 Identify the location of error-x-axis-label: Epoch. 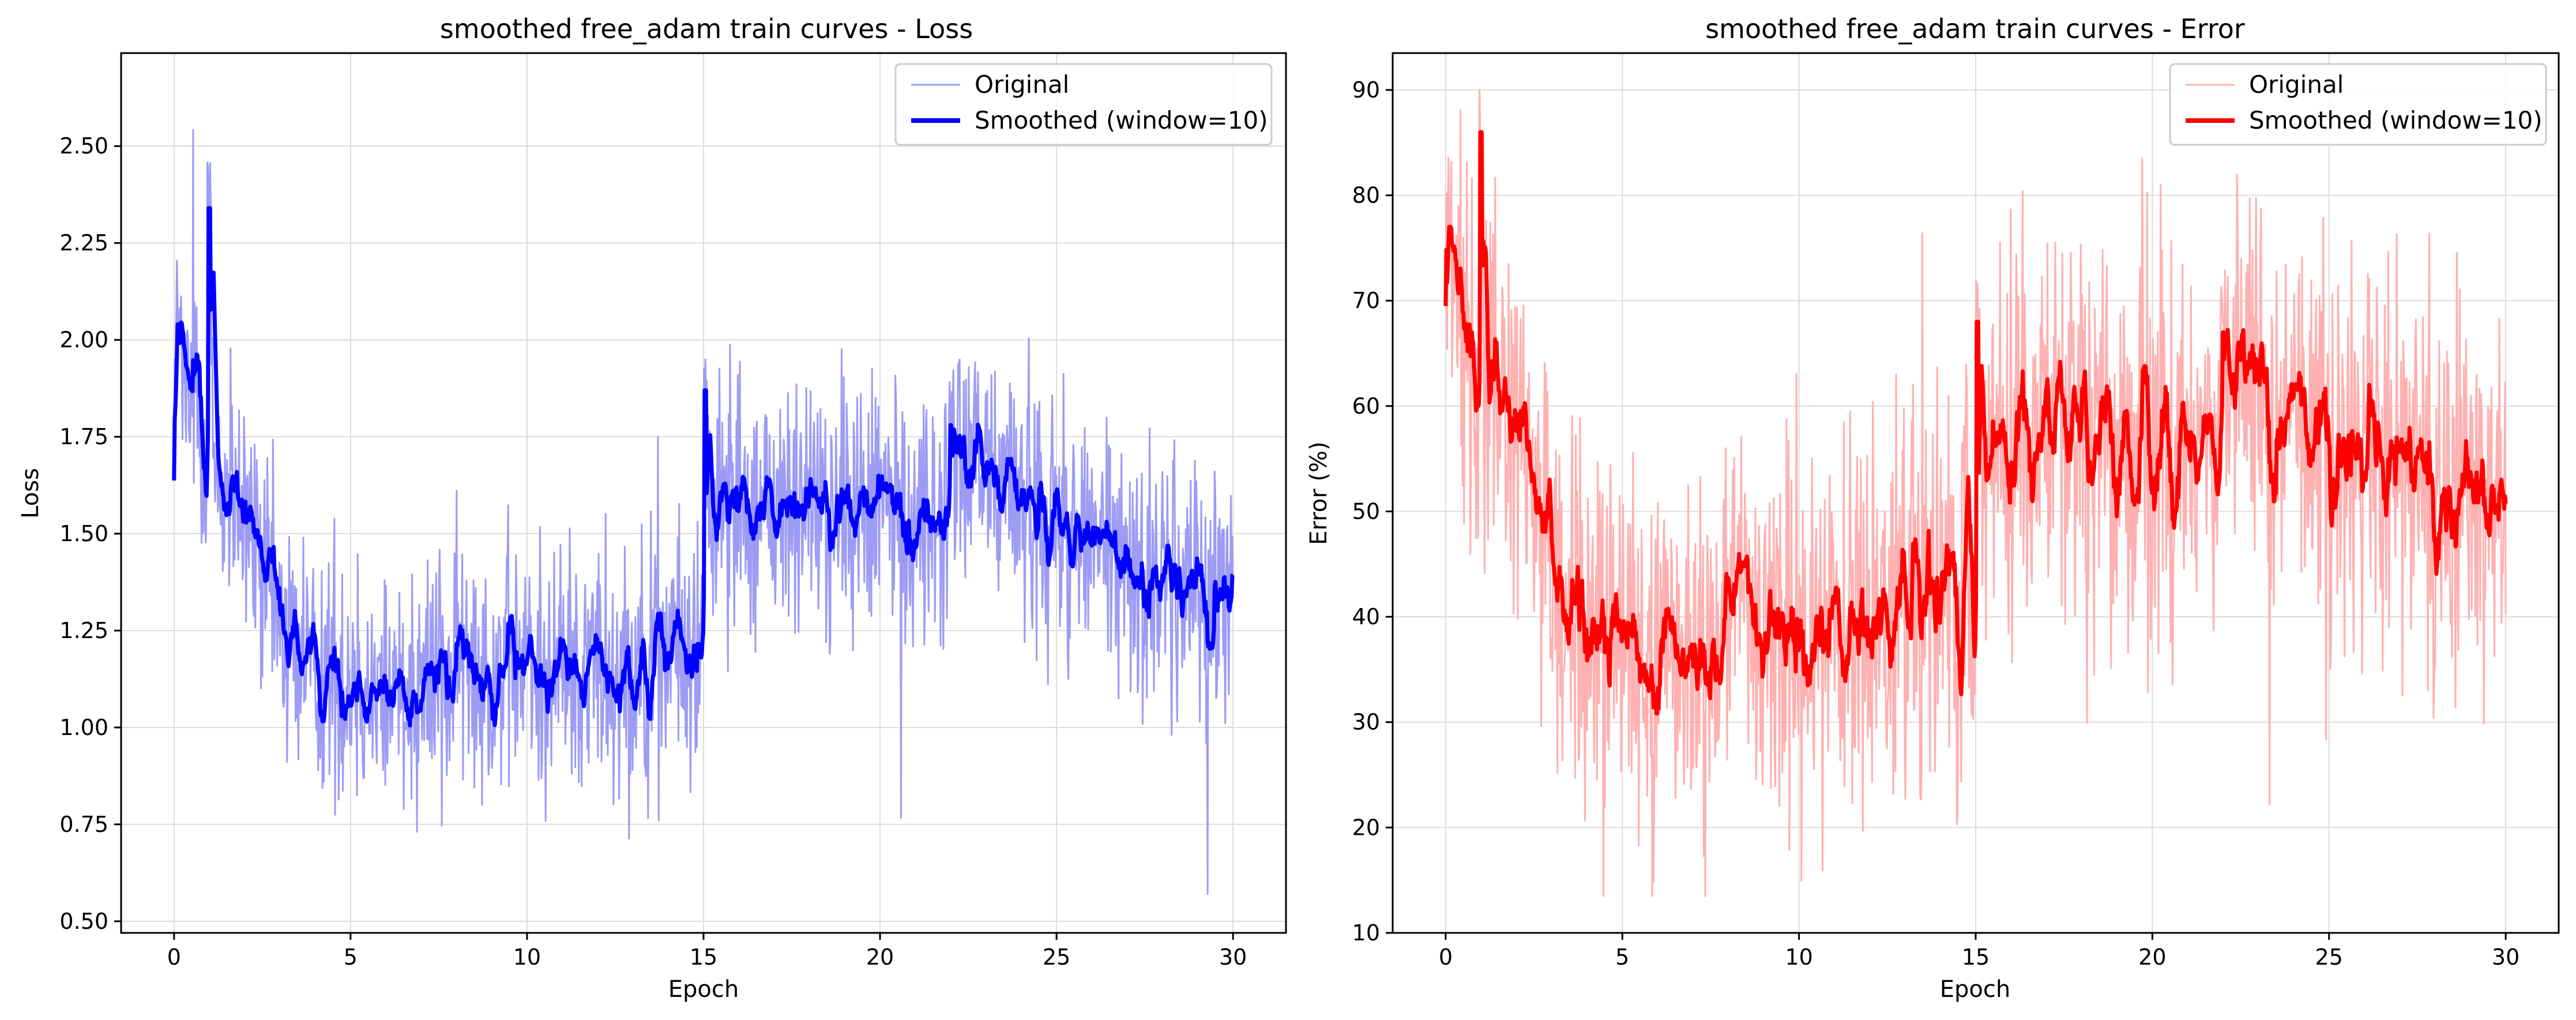
(1975, 989).